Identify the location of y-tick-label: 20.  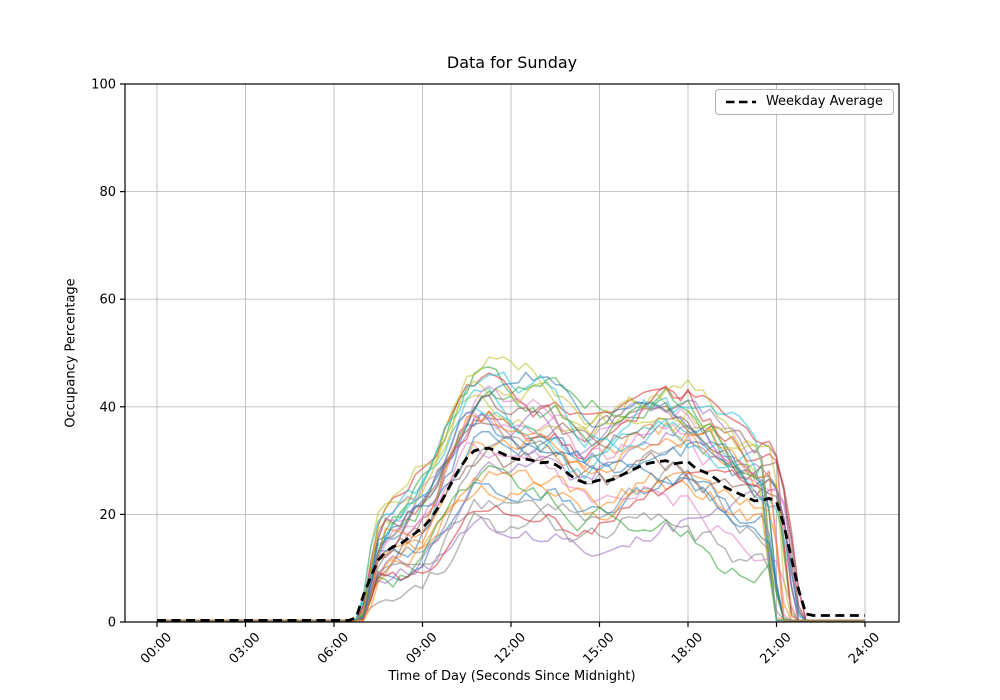
(107, 515).